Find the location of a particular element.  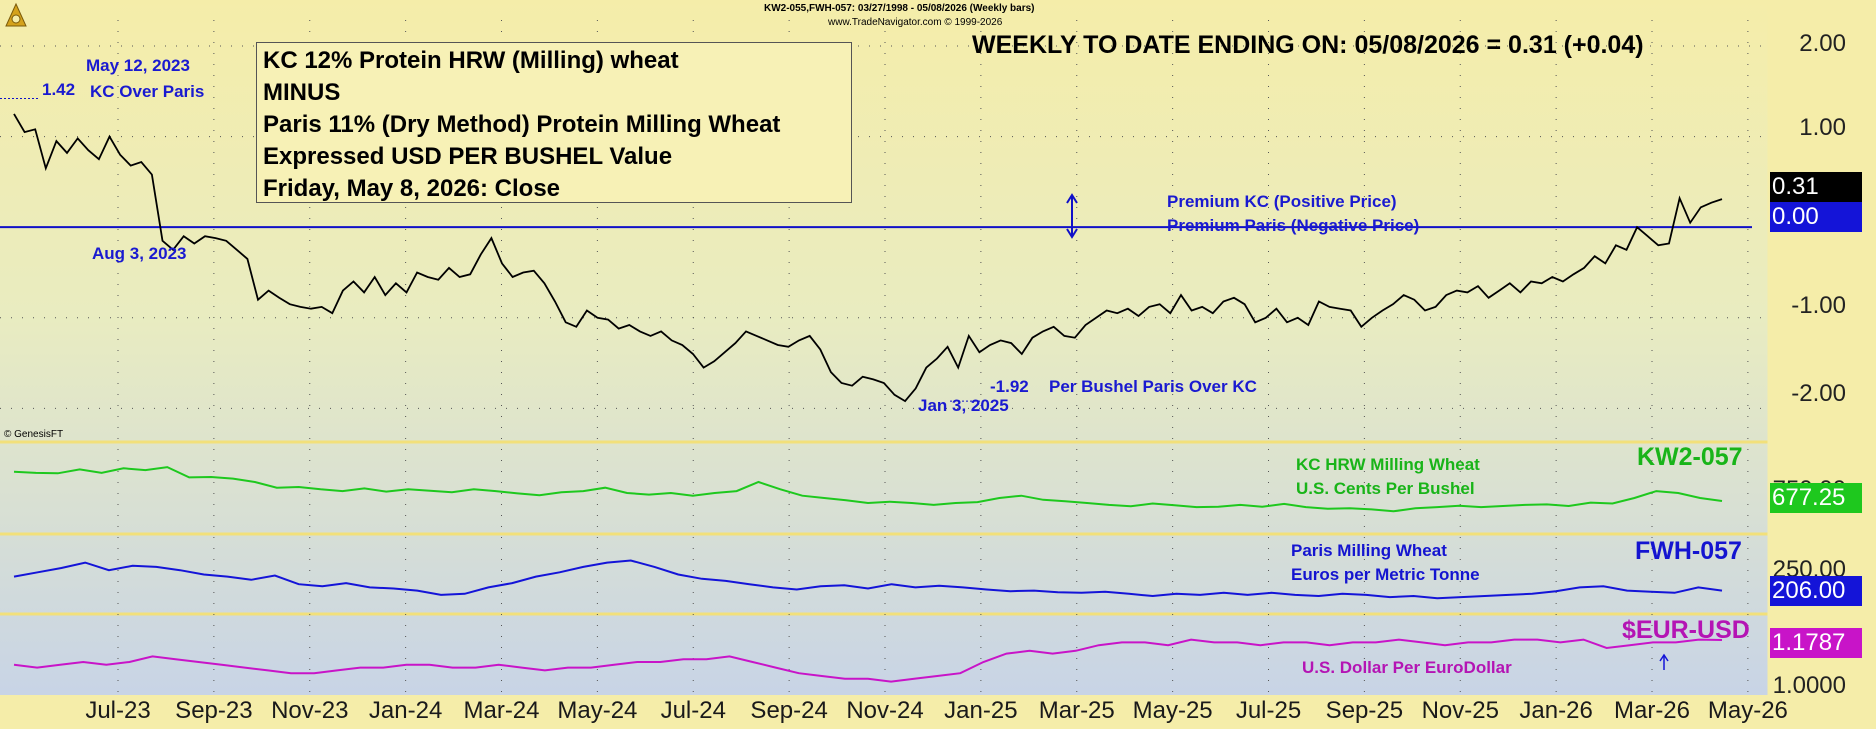

aug-date-label: Aug 3, 2023 is located at coordinates (139, 253).